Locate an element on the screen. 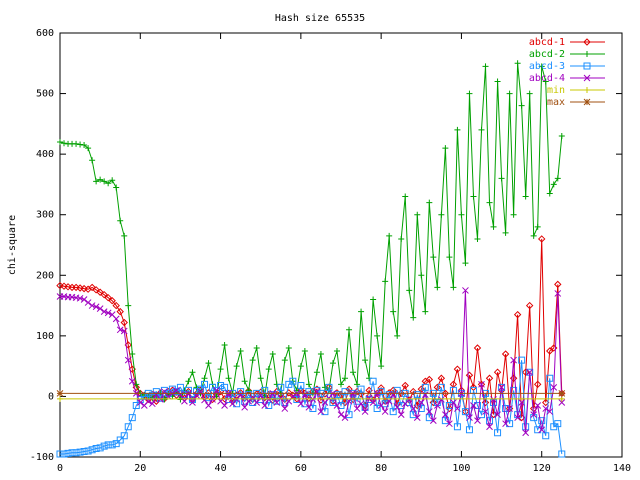 Image resolution: width=640 pixels, height=480 pixels. legend-label: abcd-4 is located at coordinates (547, 78).